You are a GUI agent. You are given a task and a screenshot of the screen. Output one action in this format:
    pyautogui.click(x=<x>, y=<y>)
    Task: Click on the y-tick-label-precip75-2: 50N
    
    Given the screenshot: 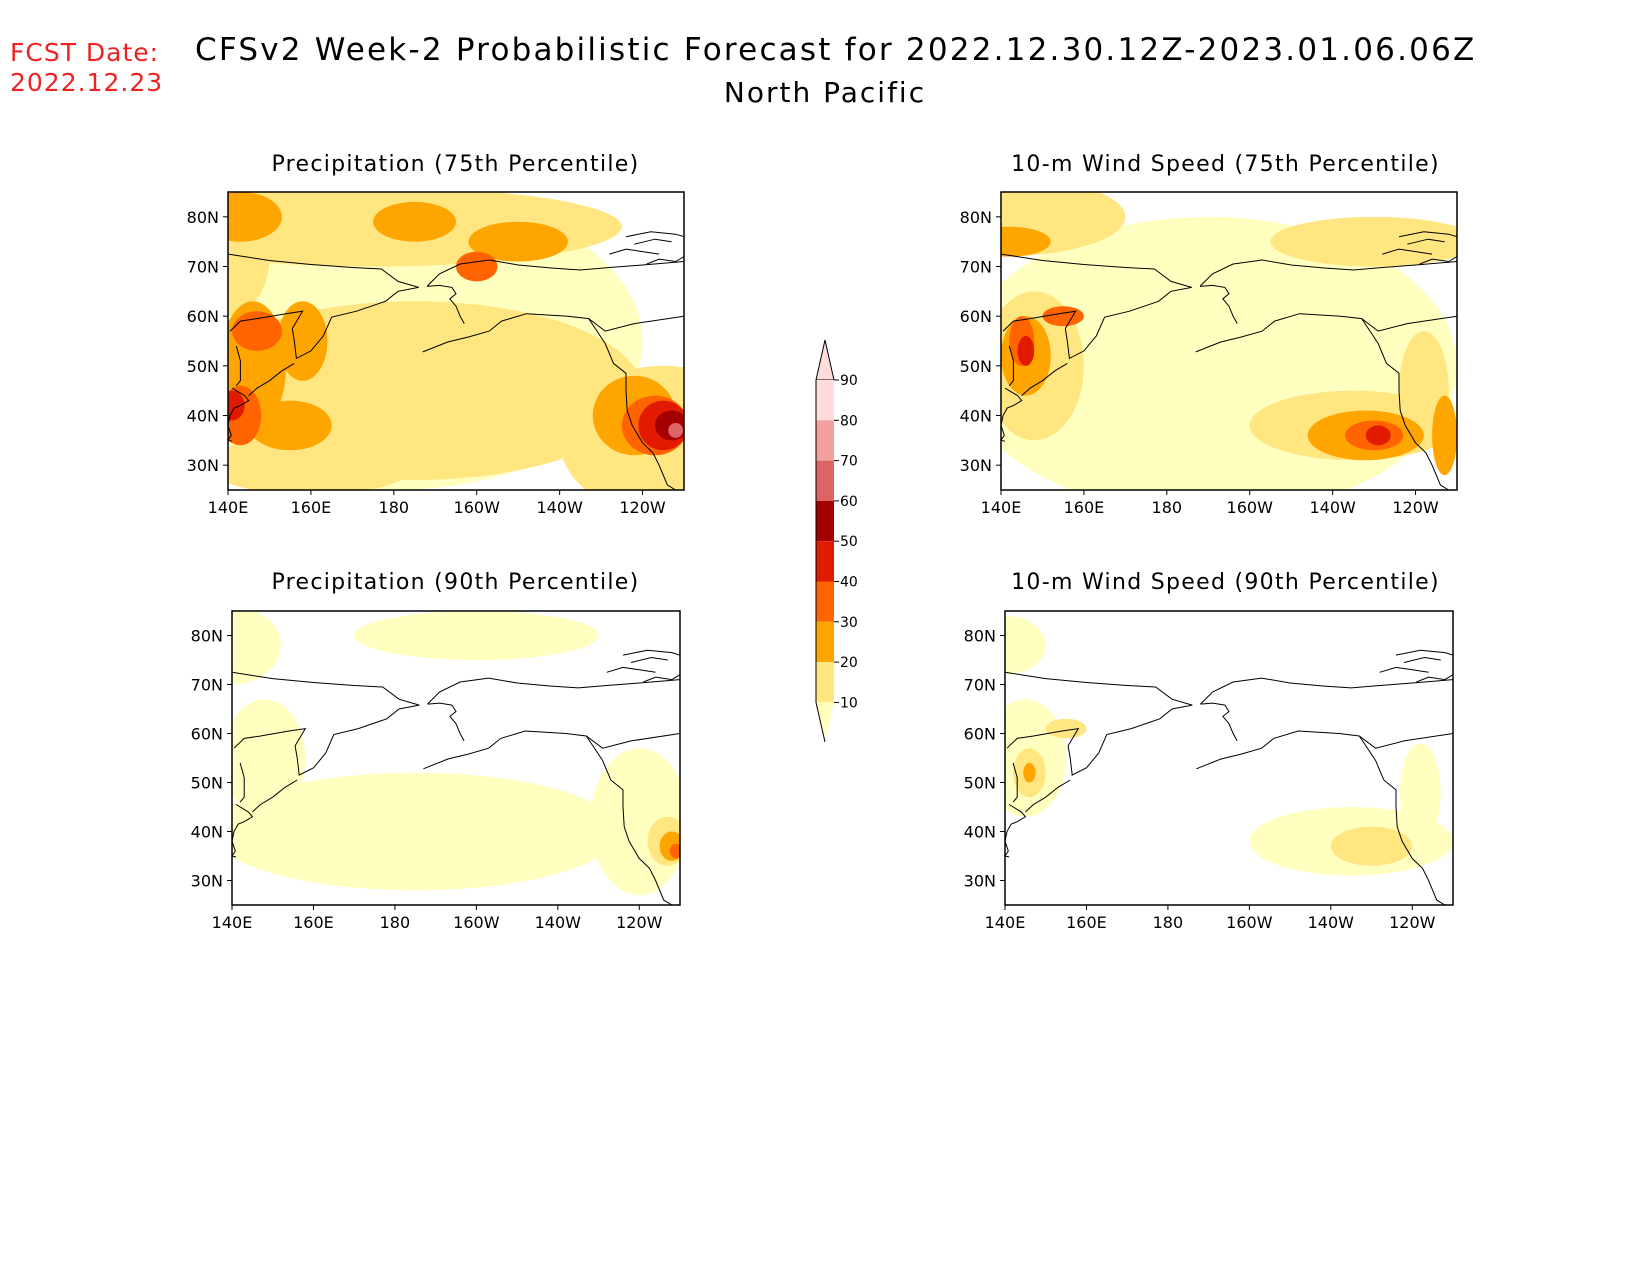 What is the action you would take?
    pyautogui.click(x=203, y=366)
    